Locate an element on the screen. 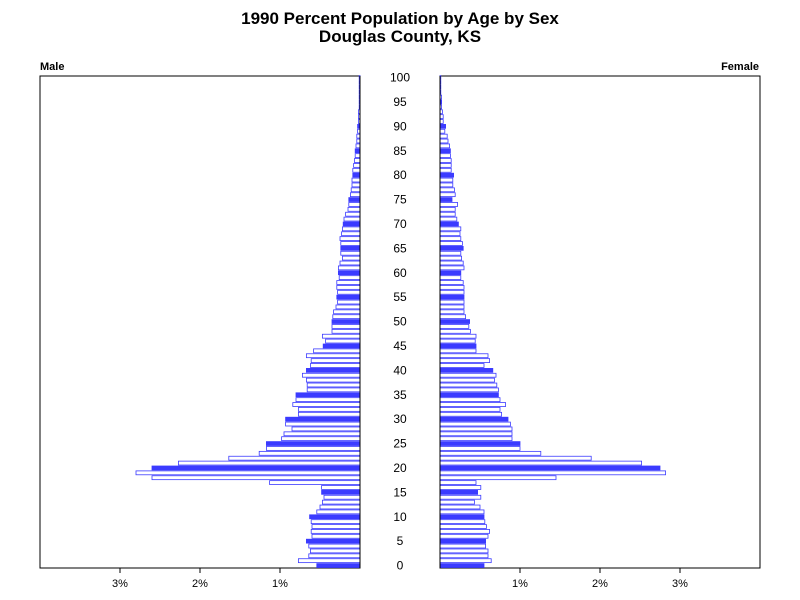 The height and width of the screenshot is (600, 800). chart-title: 1990 Percent Population by Age by Sex is located at coordinates (400, 18).